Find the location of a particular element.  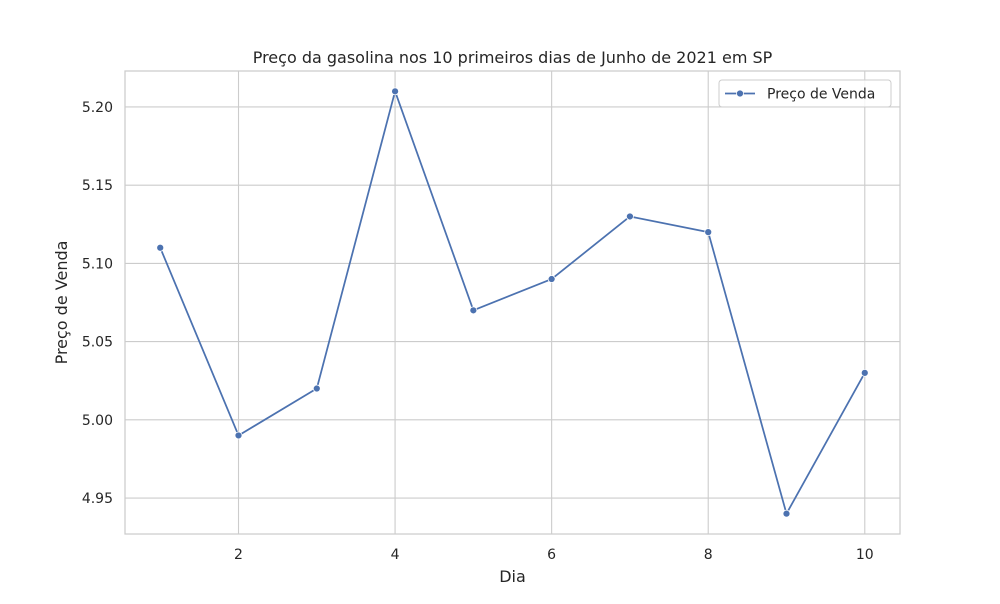

y-tick-label: 5.15 is located at coordinates (97, 186).